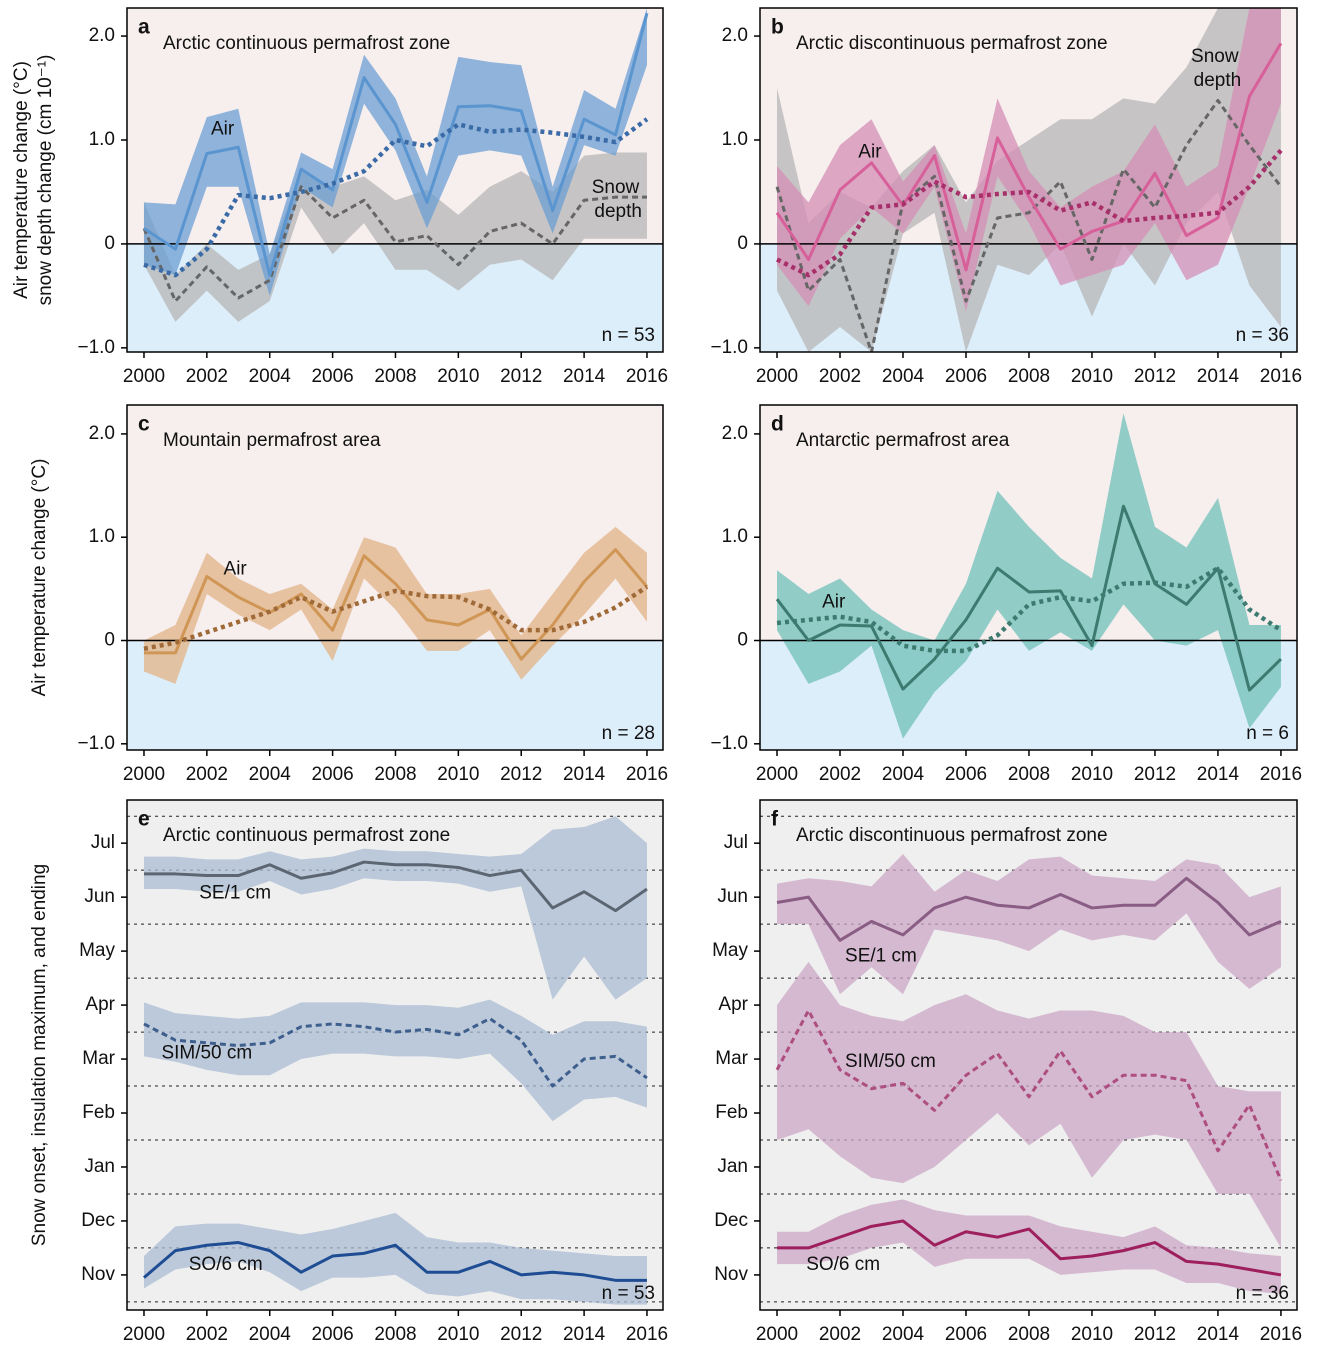 The width and height of the screenshot is (1317, 1352). What do you see at coordinates (615, 199) in the screenshot?
I see `series-label: Snow depth` at bounding box center [615, 199].